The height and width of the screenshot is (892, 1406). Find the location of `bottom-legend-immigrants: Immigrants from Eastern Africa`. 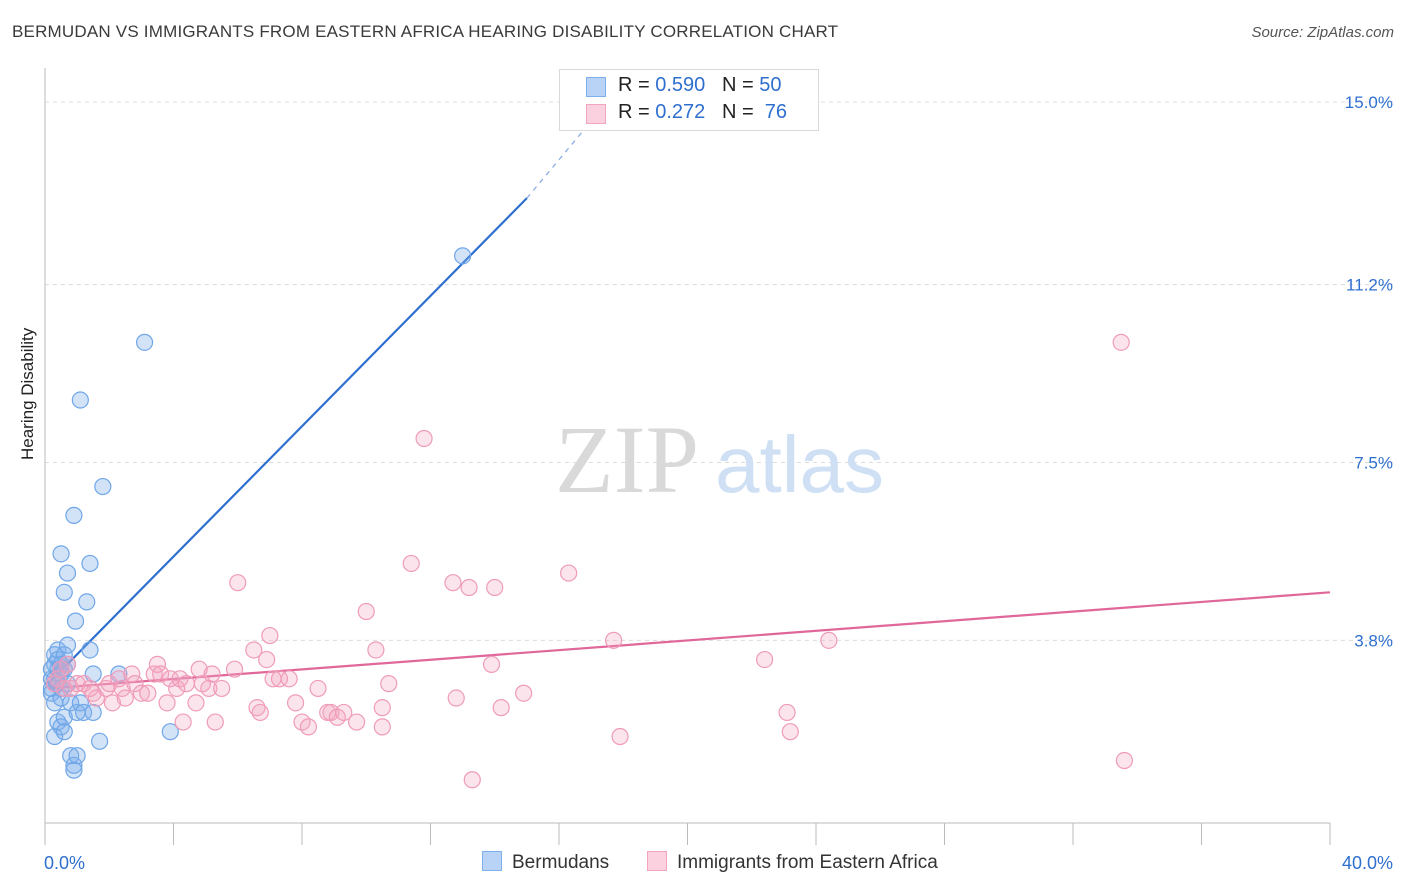

bottom-legend-immigrants: Immigrants from Eastern Africa is located at coordinates (792, 862).